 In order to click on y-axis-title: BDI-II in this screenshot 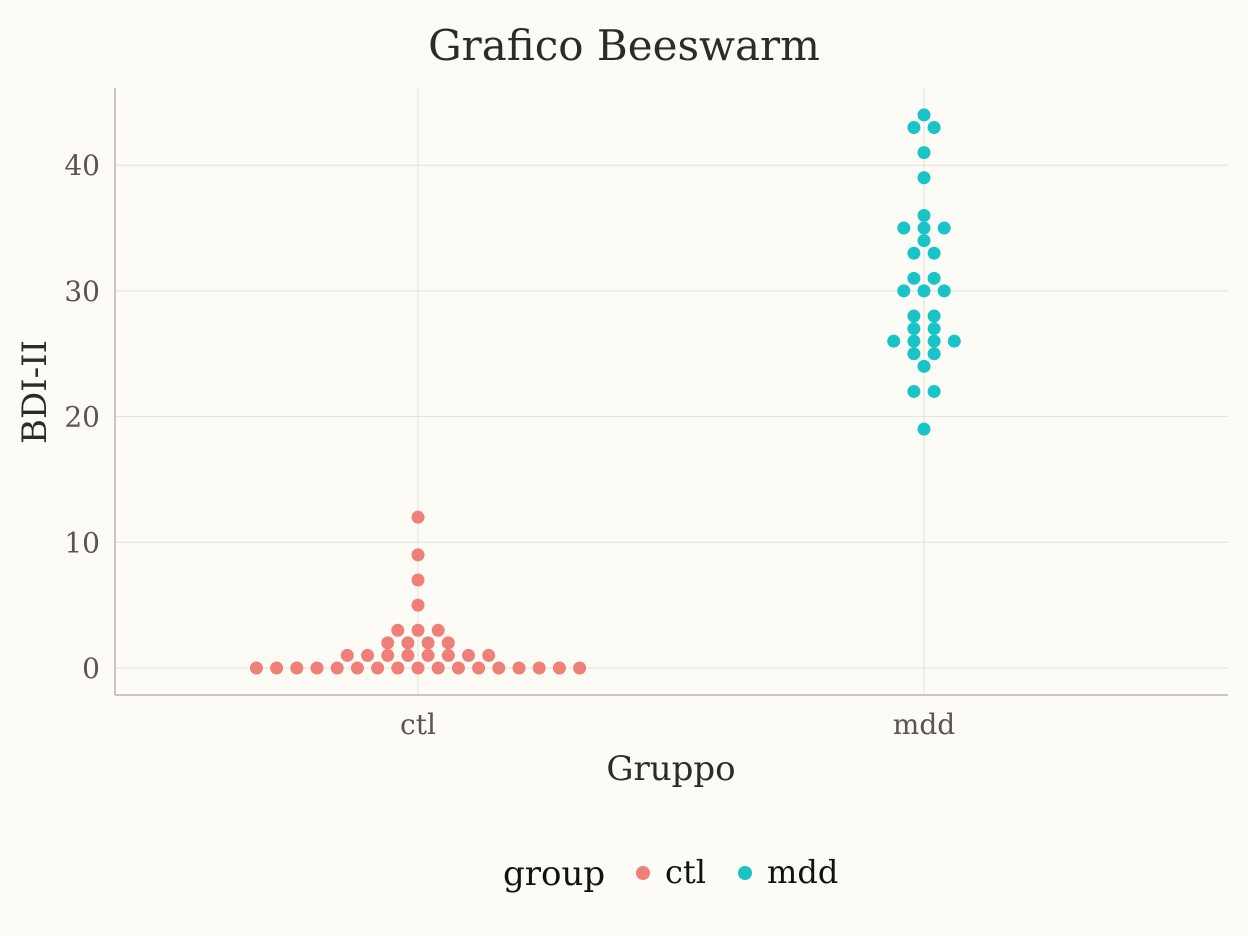, I will do `click(35, 392)`.